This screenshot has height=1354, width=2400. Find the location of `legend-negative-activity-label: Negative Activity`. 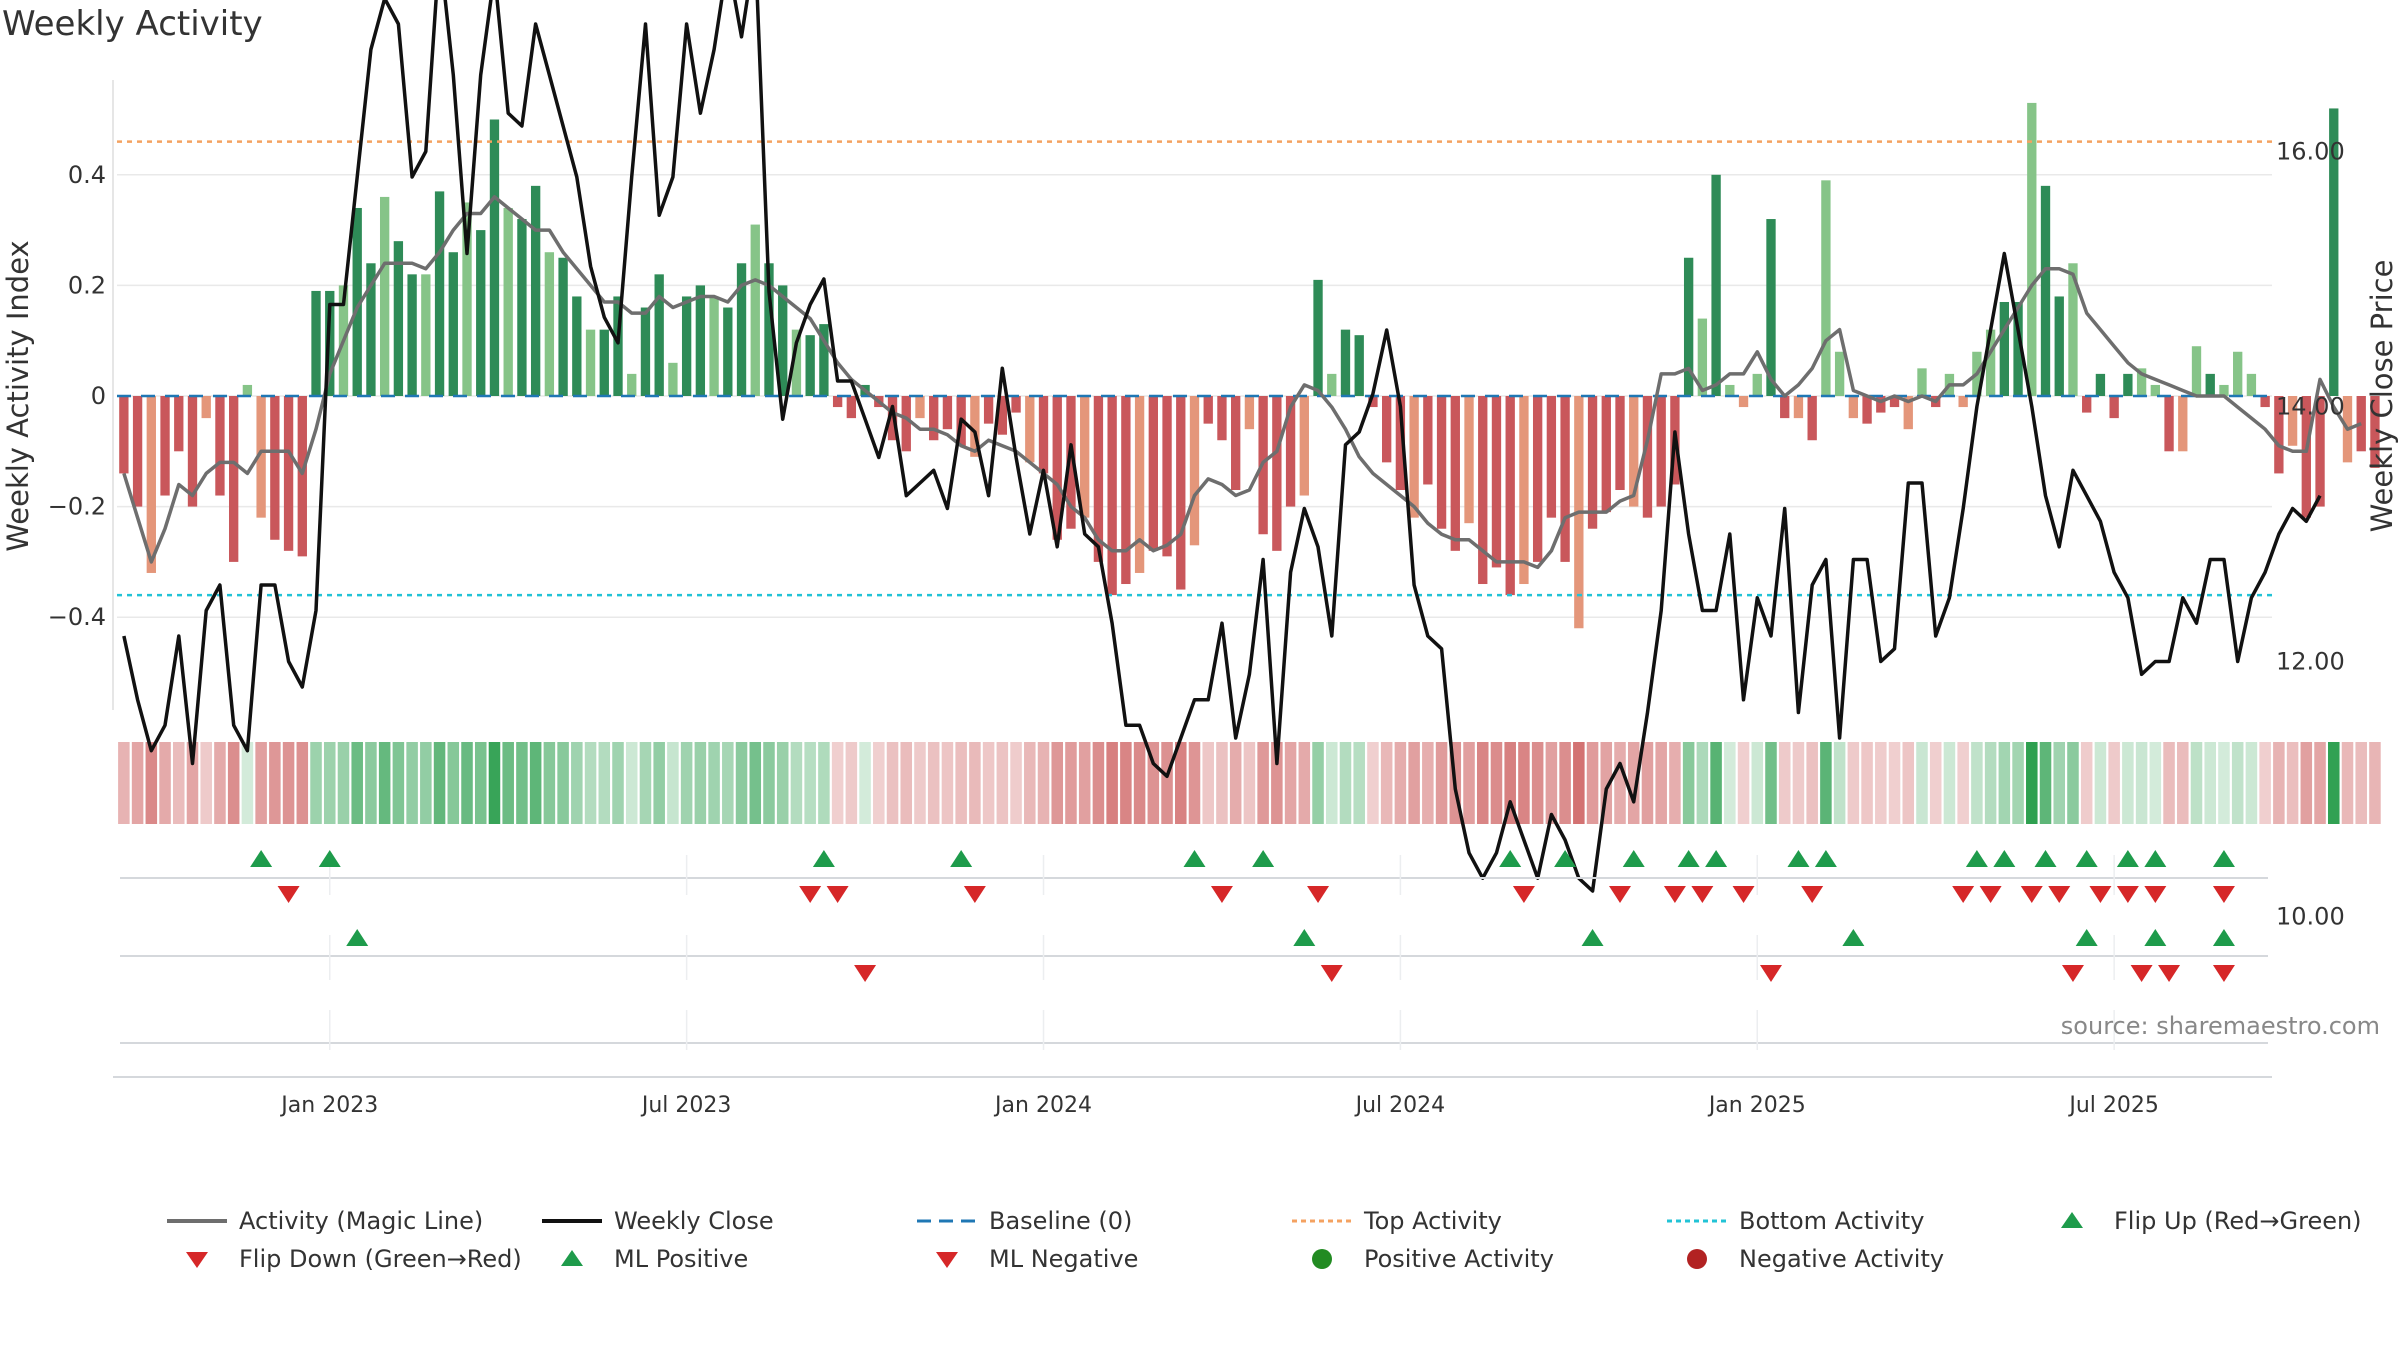

legend-negative-activity-label: Negative Activity is located at coordinates (1842, 1259).